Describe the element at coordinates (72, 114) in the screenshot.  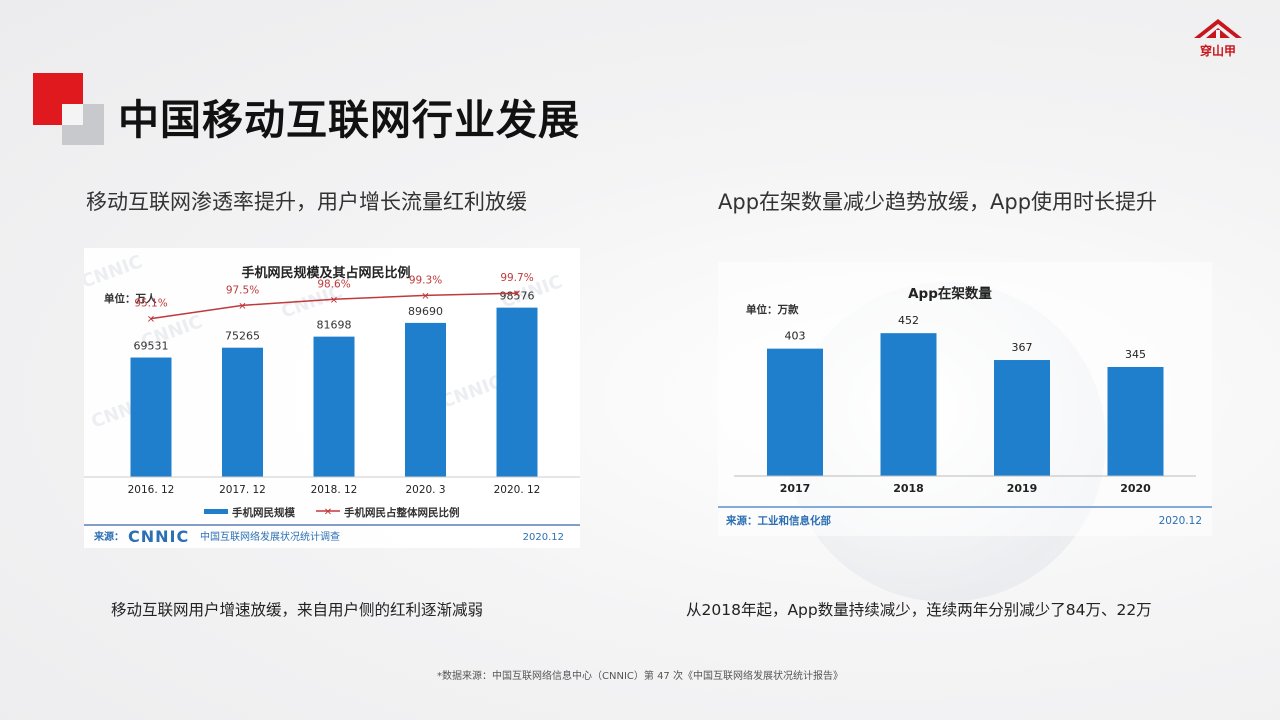
I see `title-decoration-notch` at that location.